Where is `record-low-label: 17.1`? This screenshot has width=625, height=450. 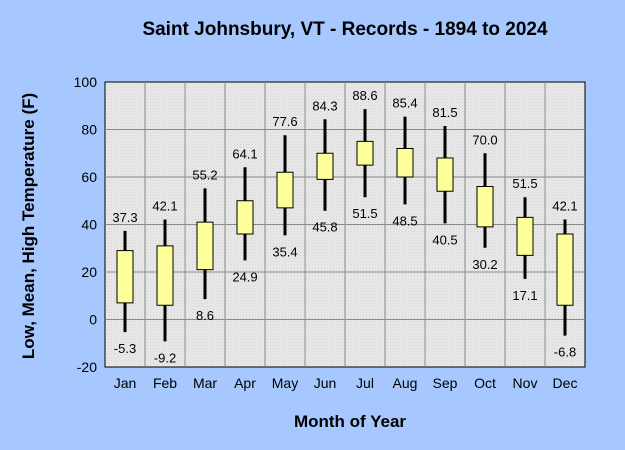 record-low-label: 17.1 is located at coordinates (524, 295).